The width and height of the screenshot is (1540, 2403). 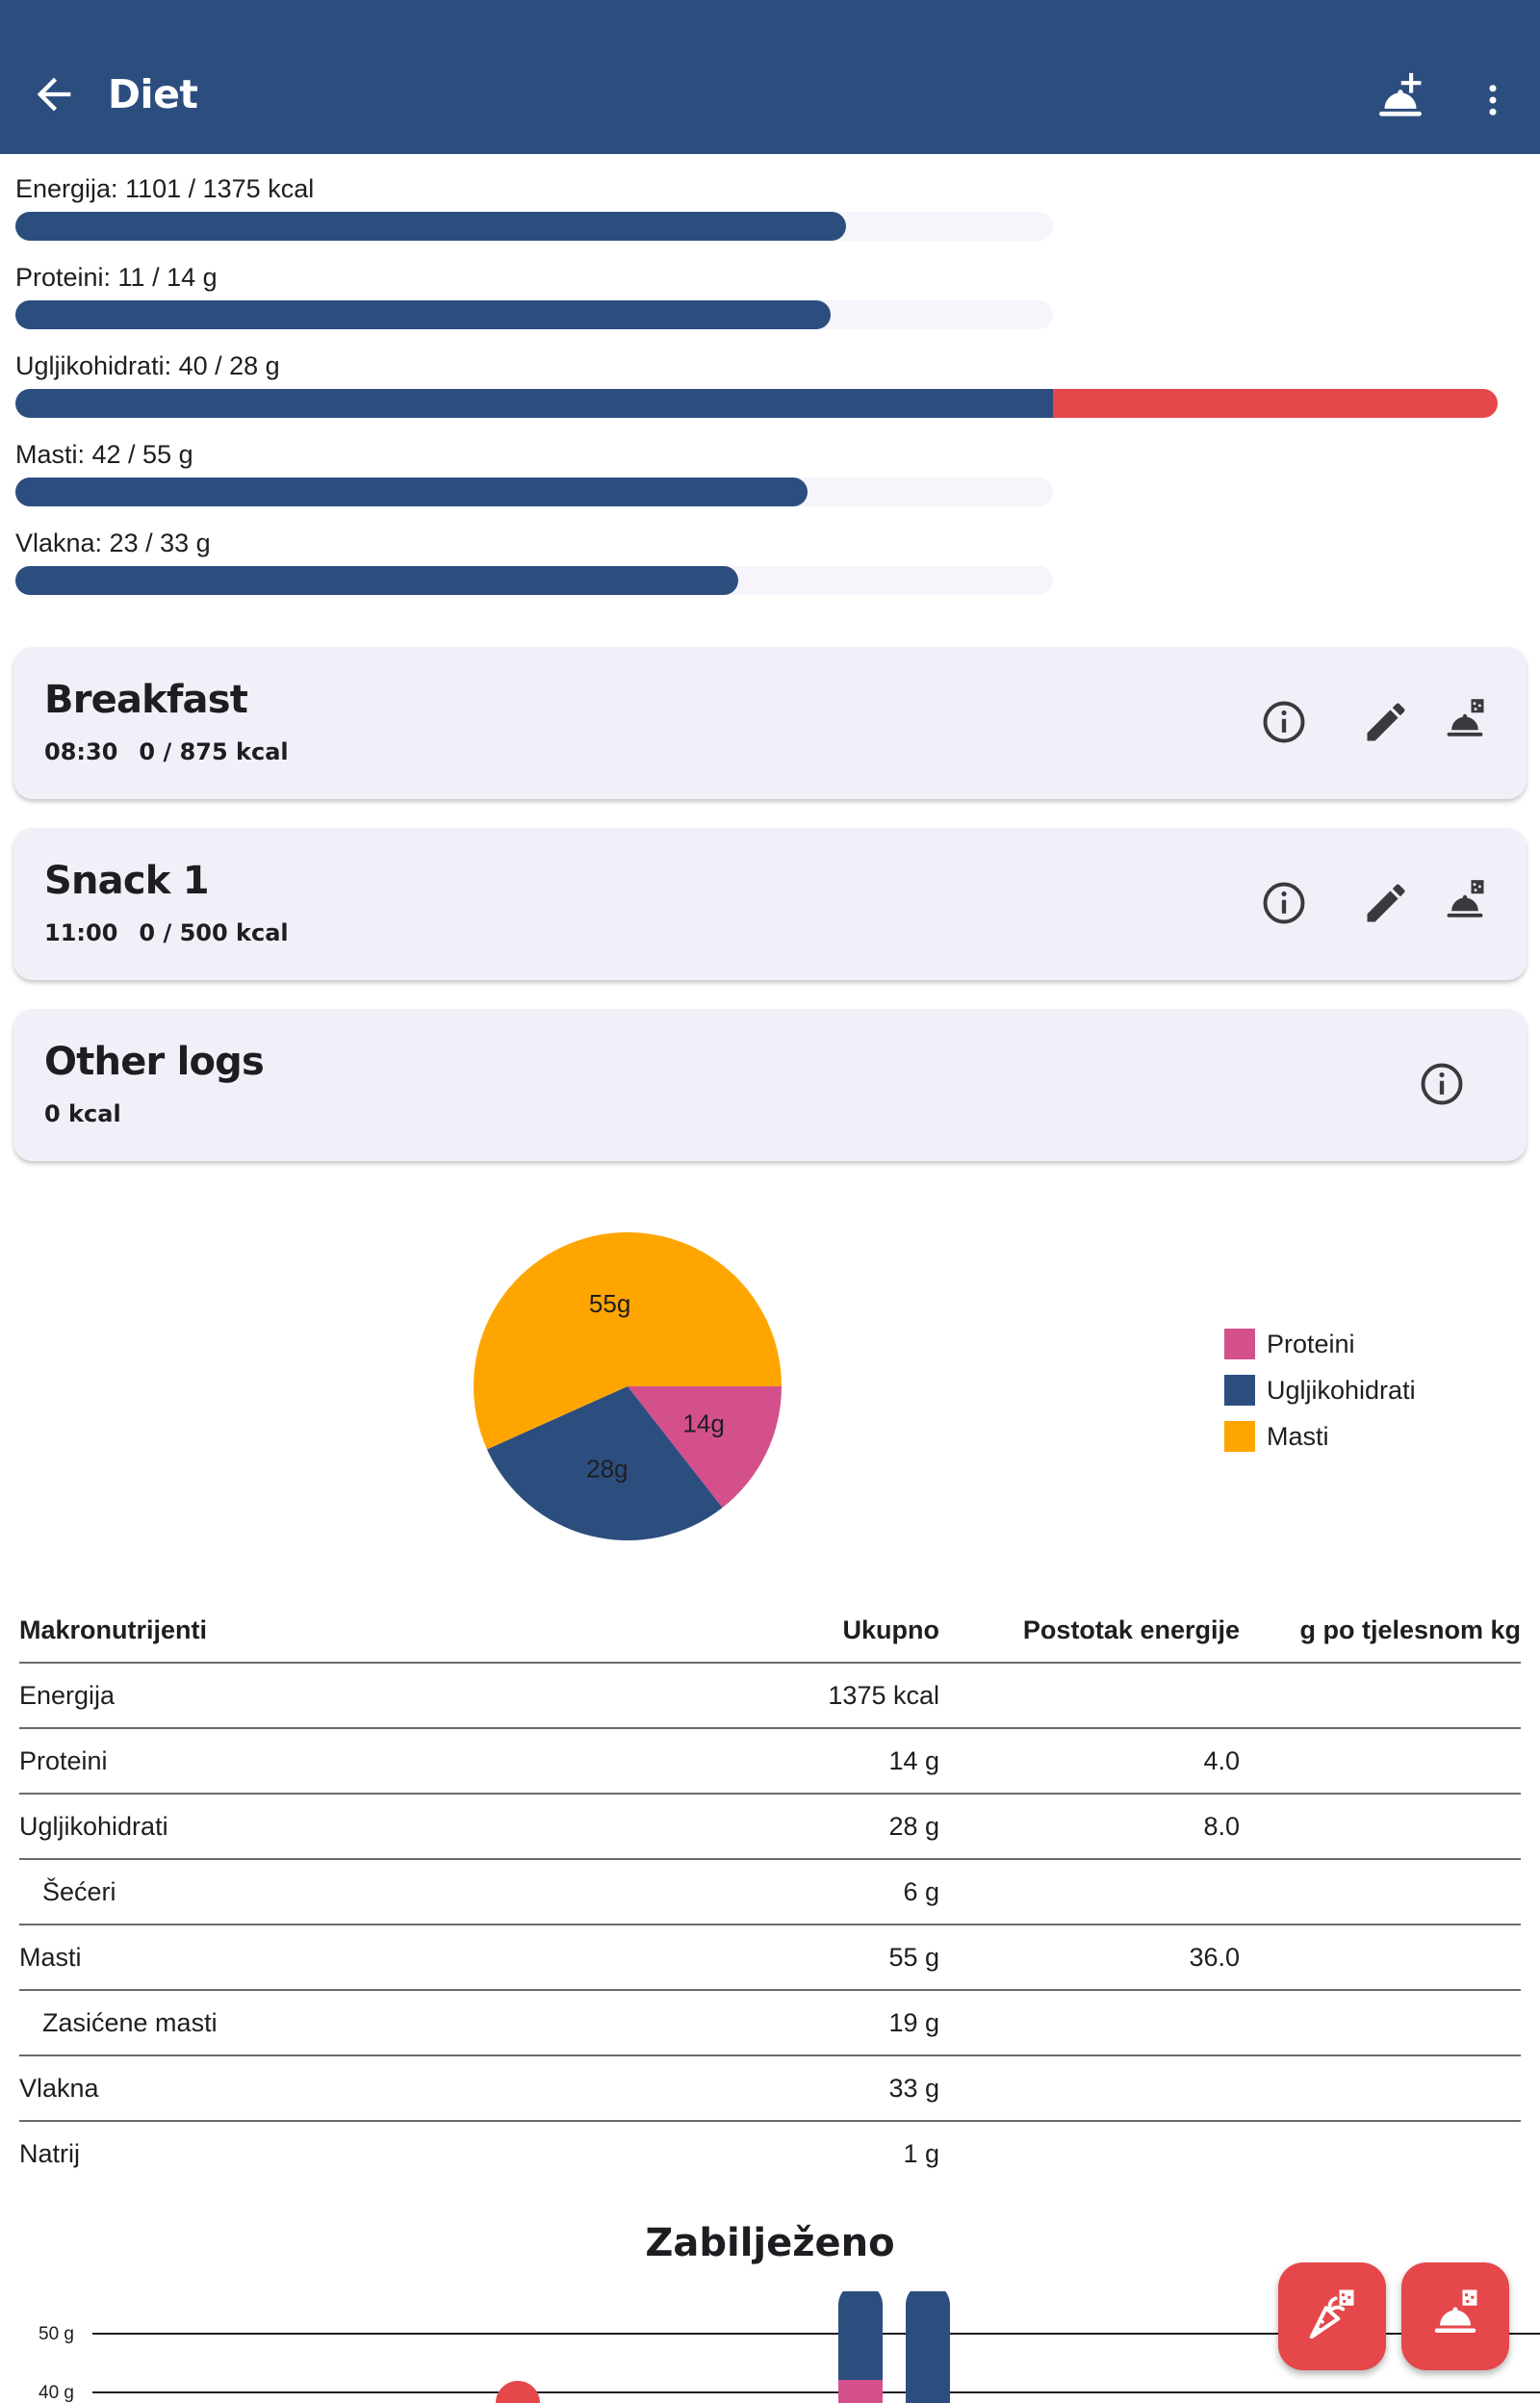 I want to click on pie-slice-carbs, so click(x=604, y=1463).